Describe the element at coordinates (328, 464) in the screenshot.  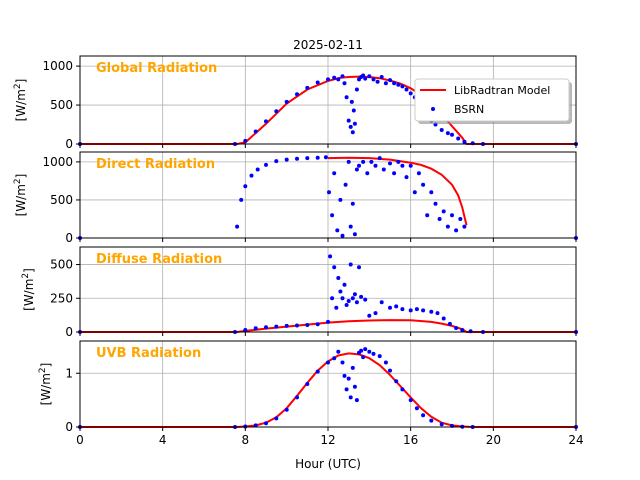
I see `x-axis-label: Hour (UTC)` at that location.